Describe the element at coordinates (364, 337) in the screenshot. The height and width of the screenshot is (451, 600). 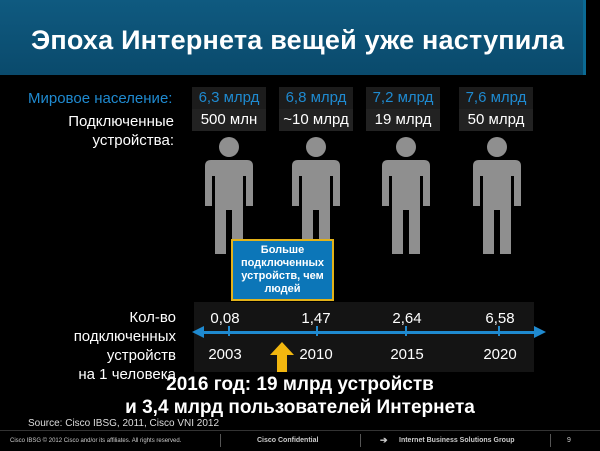
I see `timeline-panel` at that location.